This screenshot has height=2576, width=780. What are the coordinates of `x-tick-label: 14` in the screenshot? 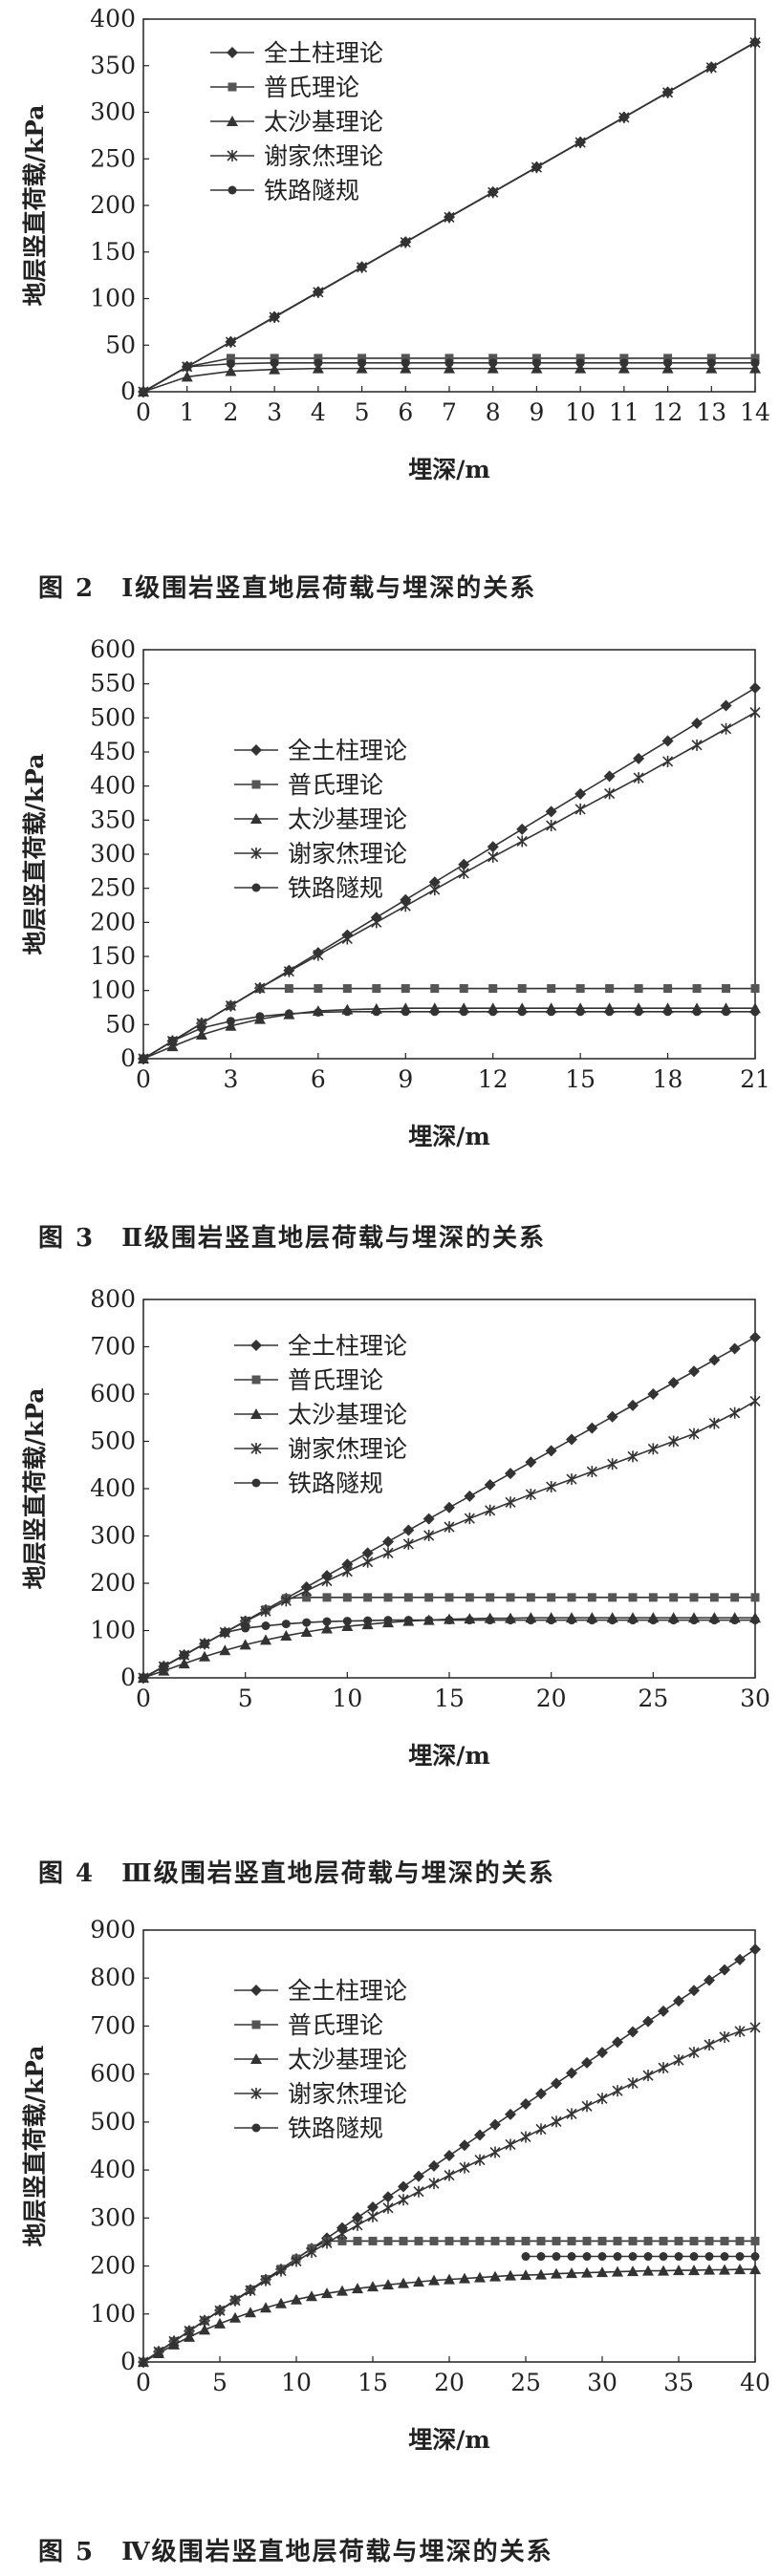 It's located at (755, 412).